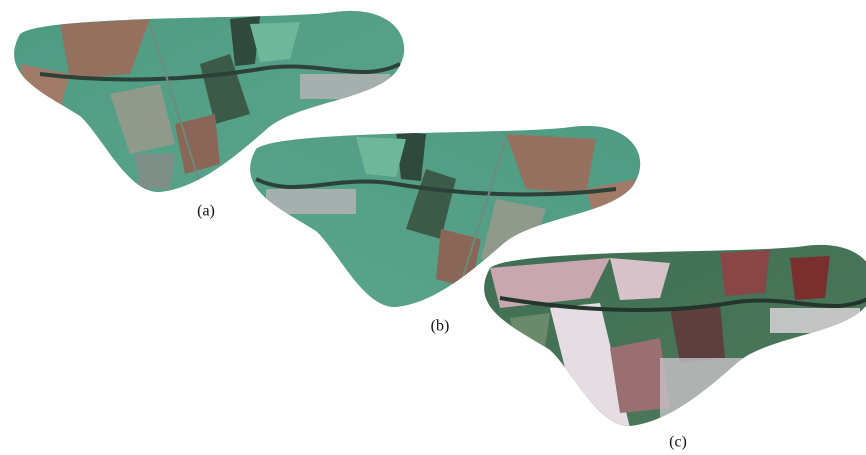 The height and width of the screenshot is (455, 866). I want to click on panel-label: (c), so click(678, 442).